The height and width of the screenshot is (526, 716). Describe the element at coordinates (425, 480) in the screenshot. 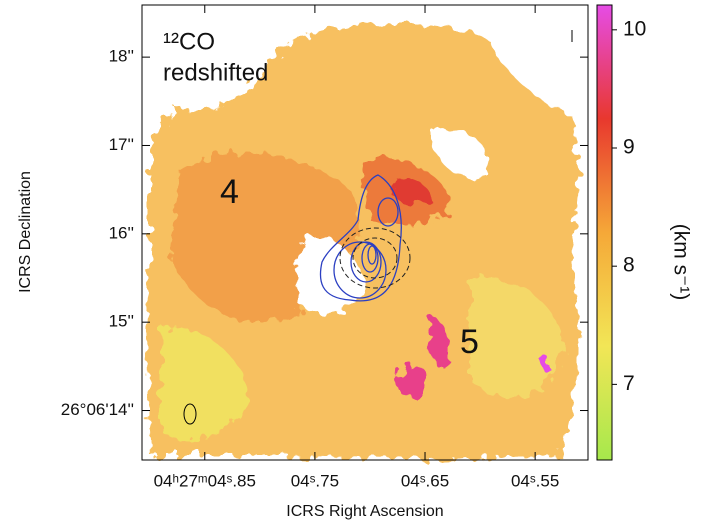

I see `x-tick-label: 04ˢ.65` at that location.